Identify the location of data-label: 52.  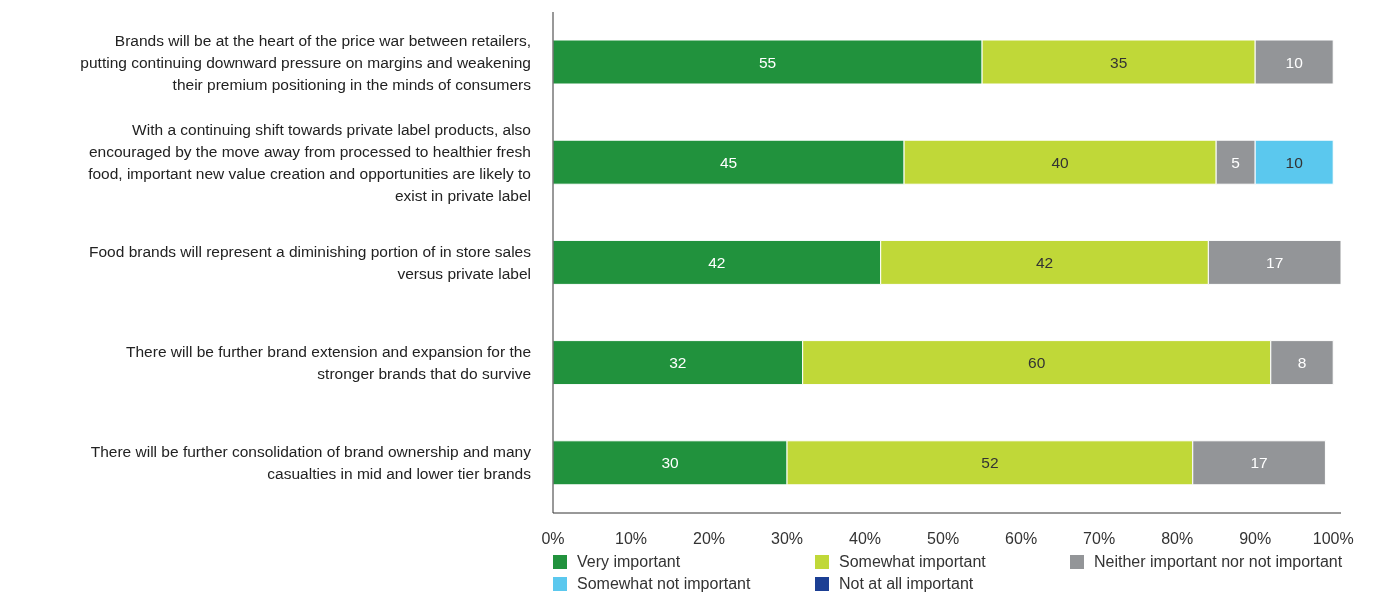
(990, 463).